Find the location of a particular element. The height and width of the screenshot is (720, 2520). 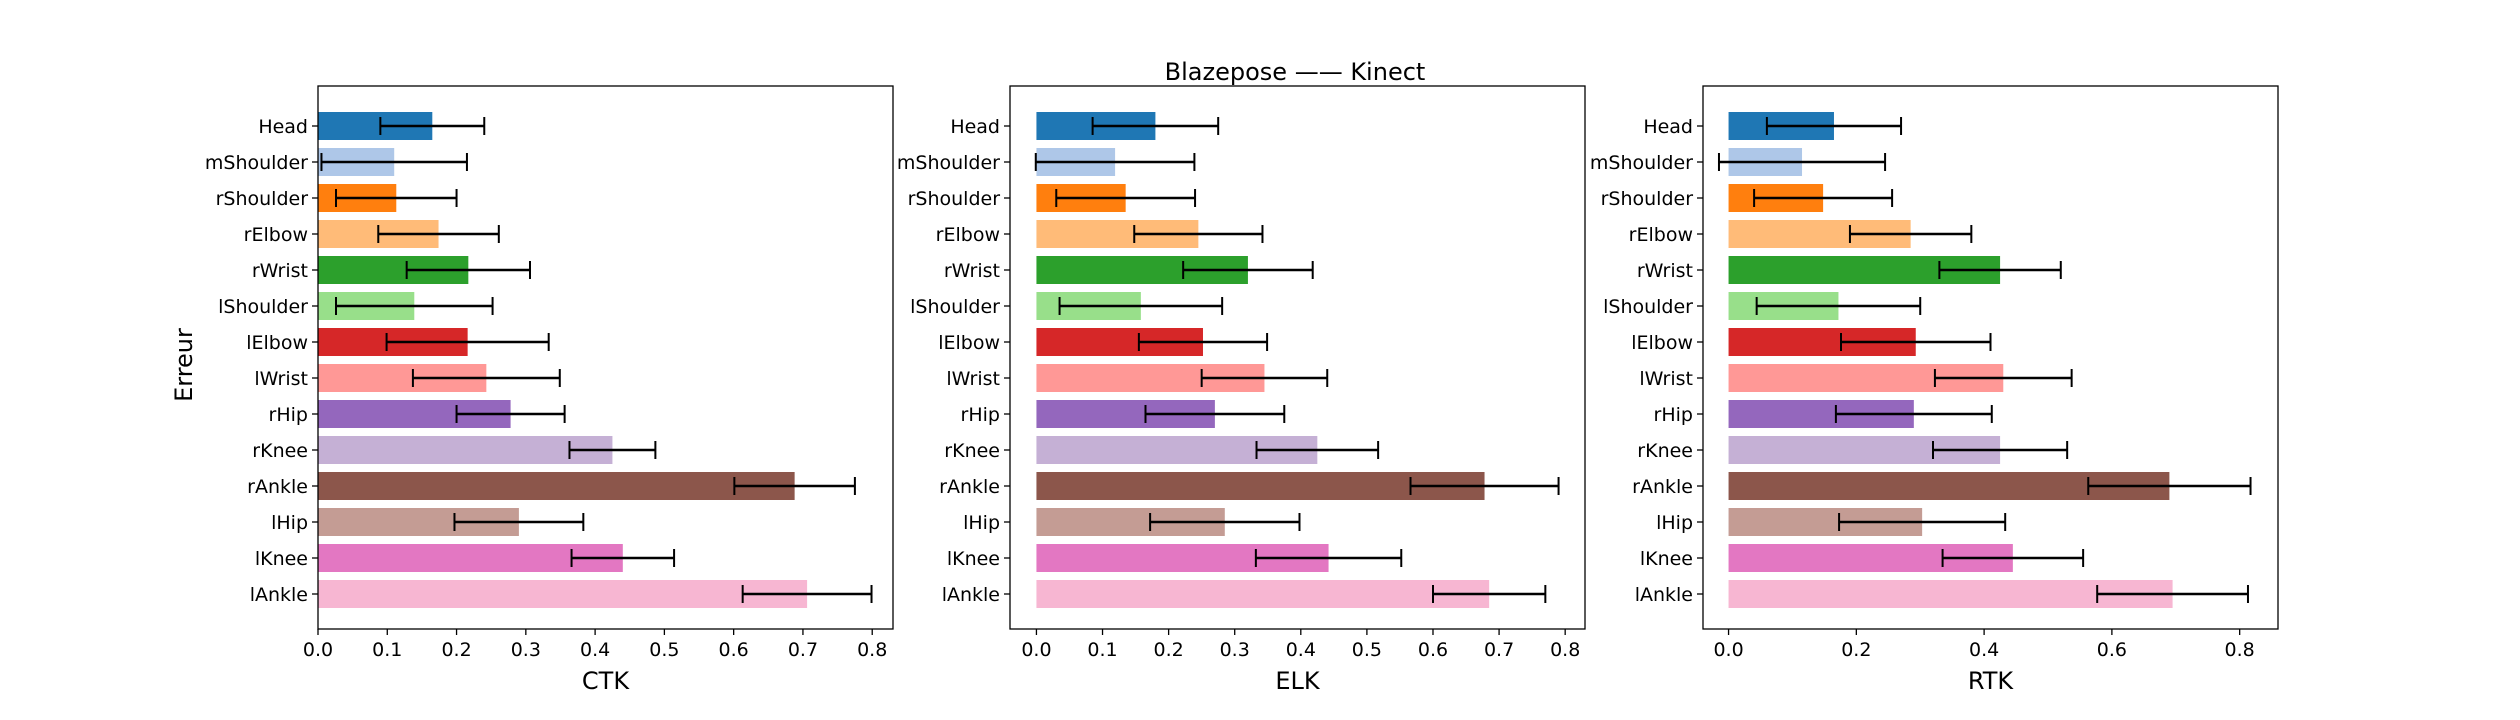

figure-ylabel: Erreur is located at coordinates (184, 365).